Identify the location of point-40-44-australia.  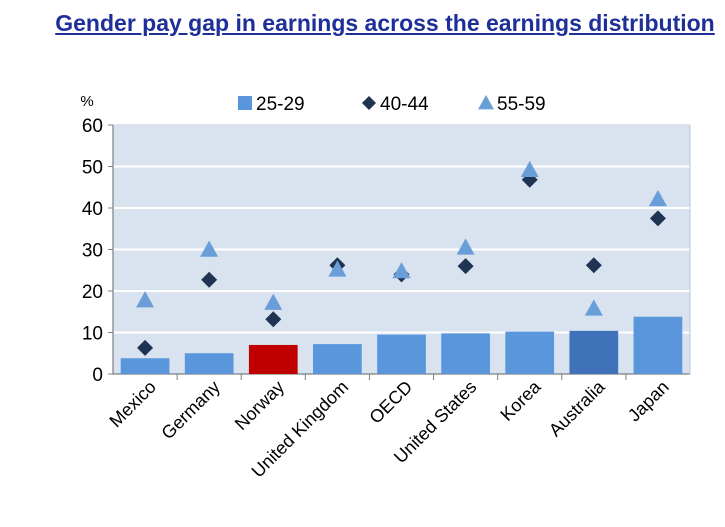
(593, 265).